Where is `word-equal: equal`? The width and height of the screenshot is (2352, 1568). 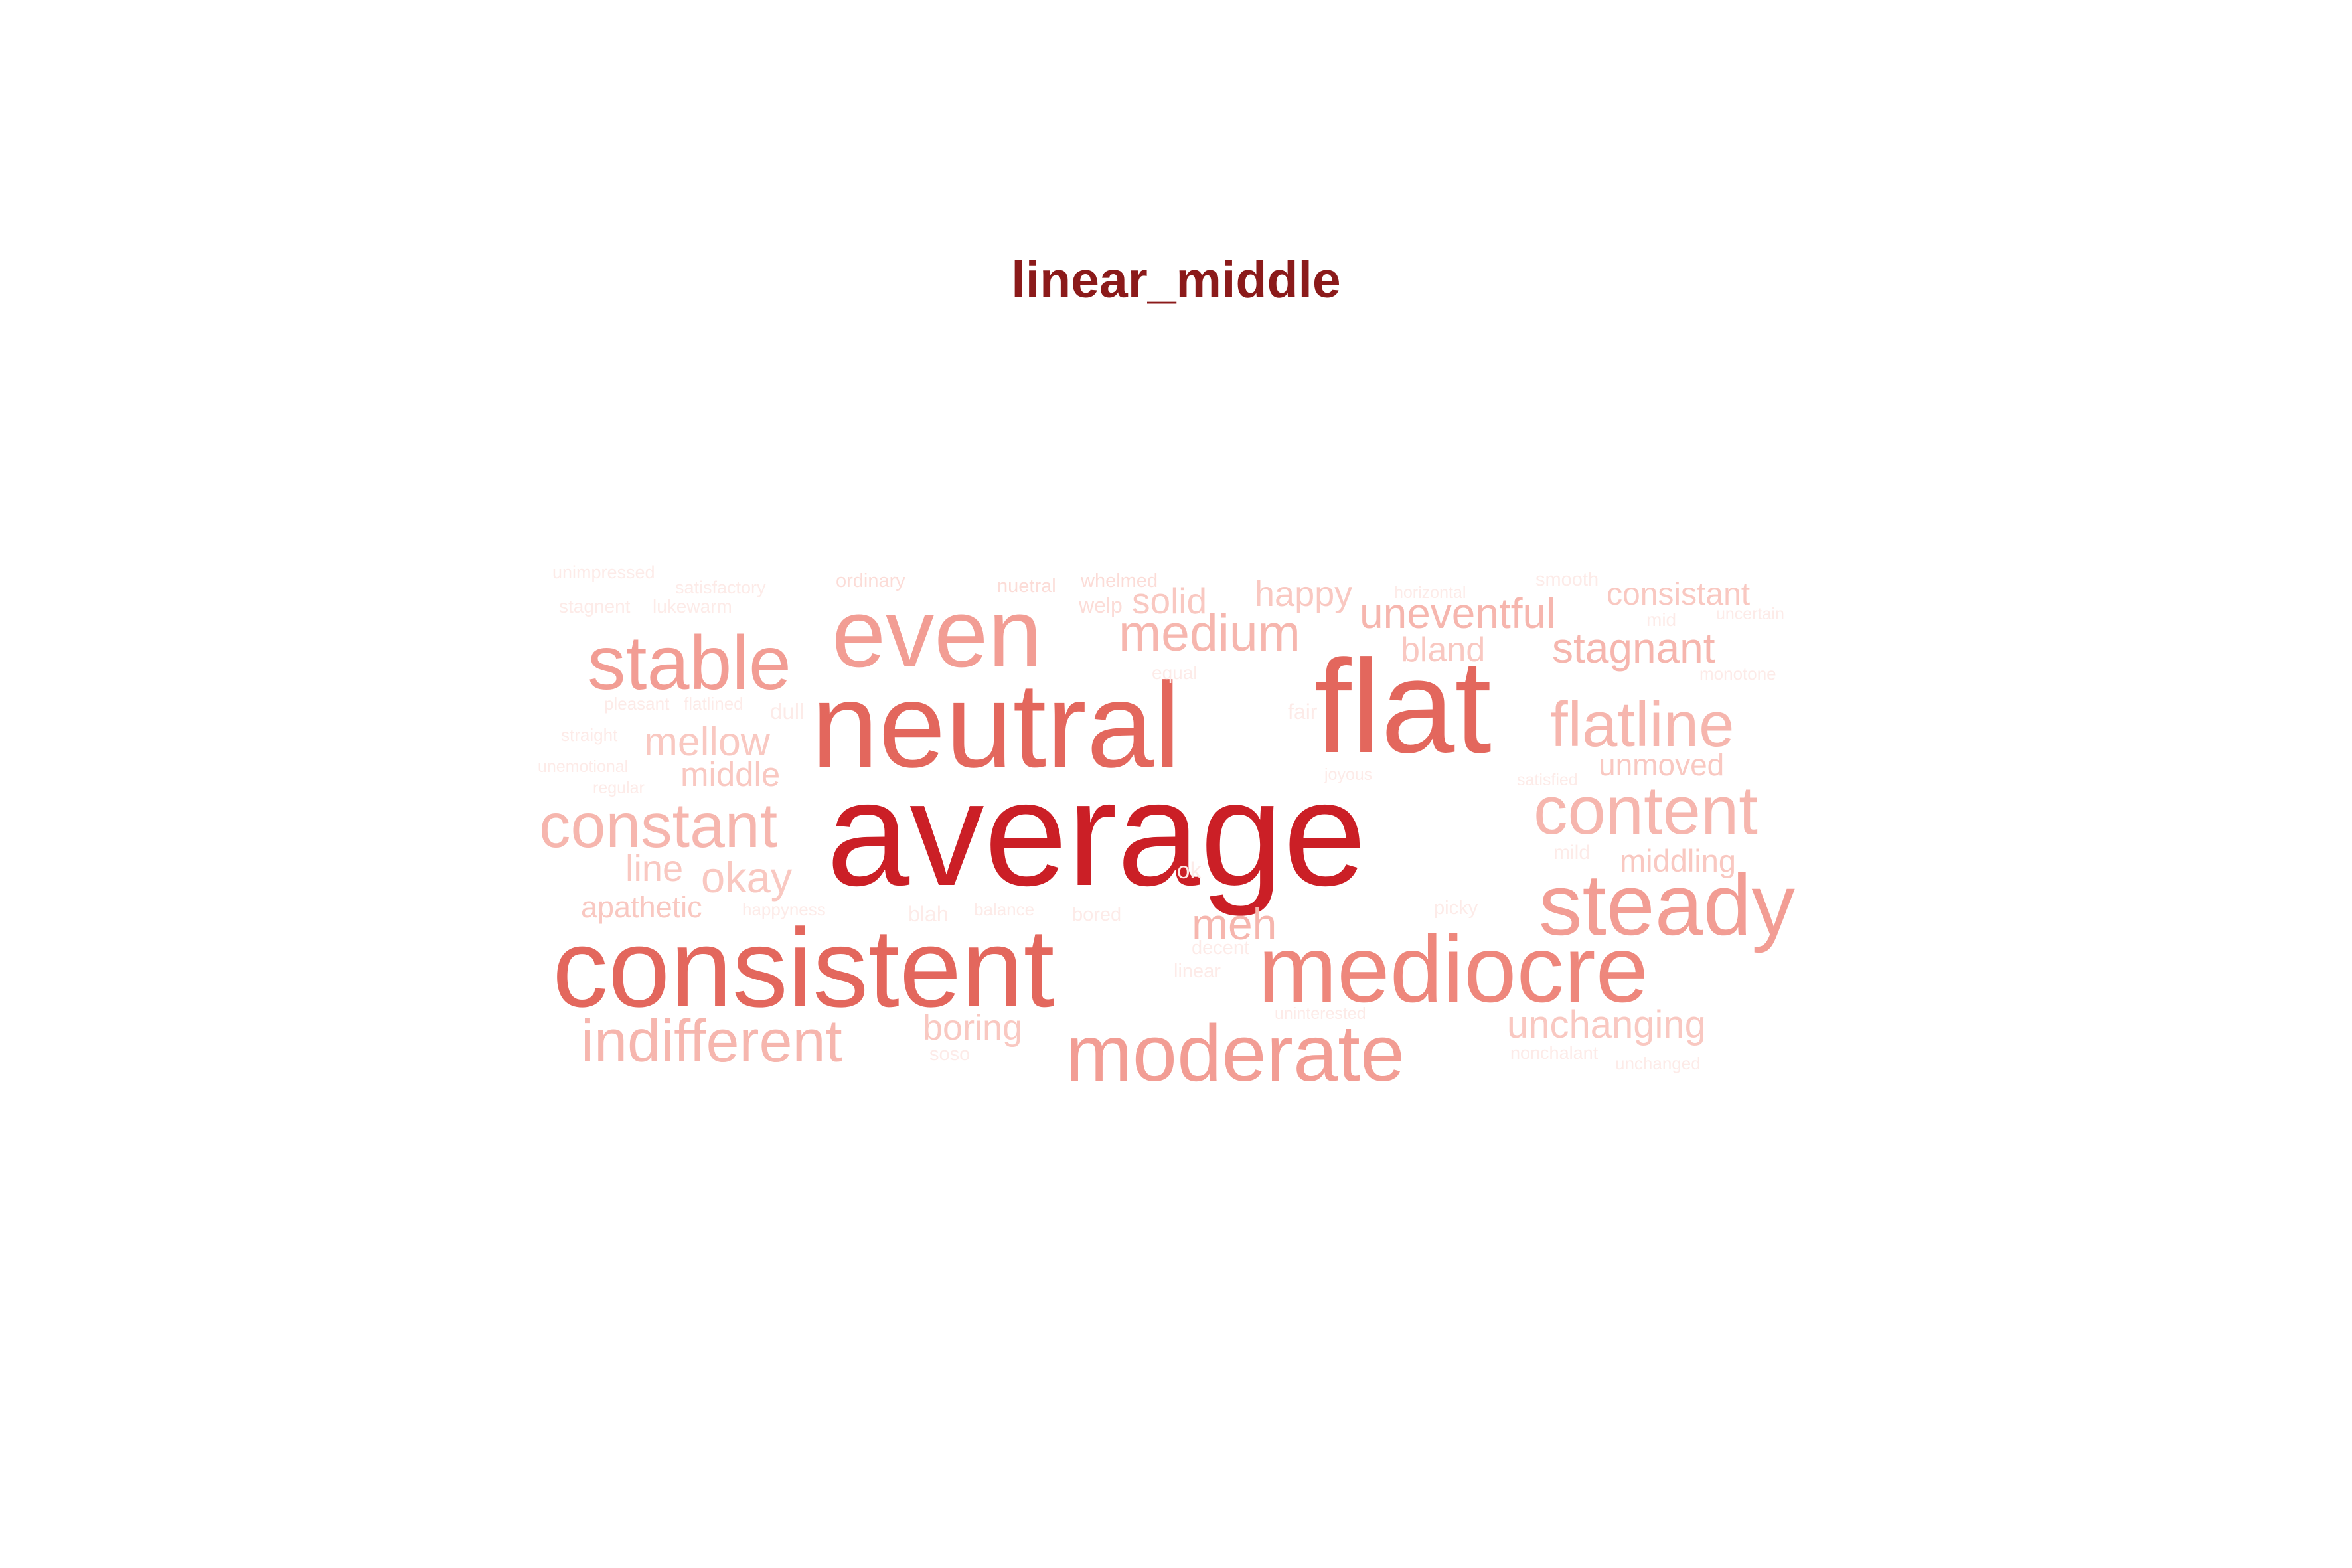
word-equal: equal is located at coordinates (1175, 673).